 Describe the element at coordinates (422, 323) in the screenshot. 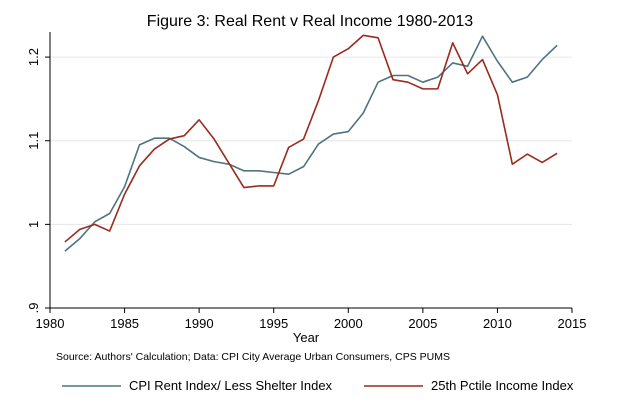

I see `x-tick-label: 2005` at that location.